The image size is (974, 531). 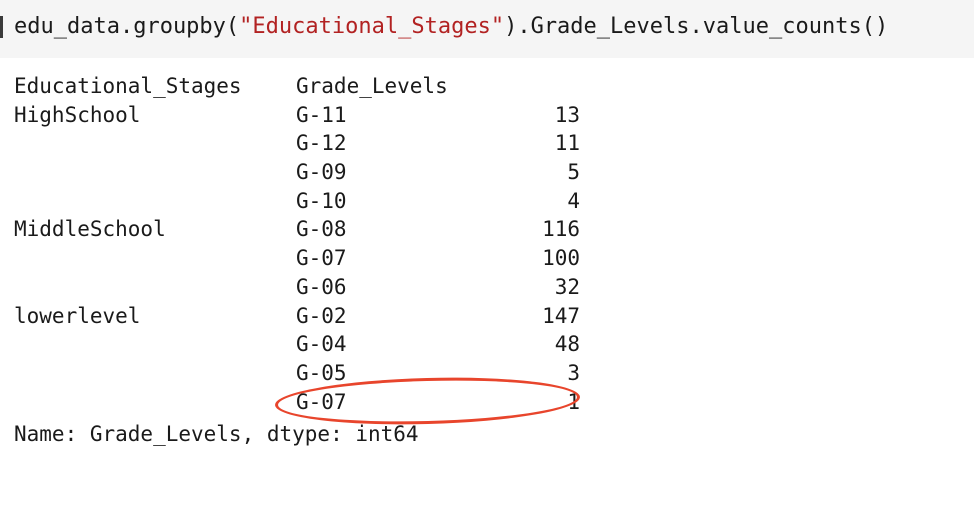 I want to click on row-count: 48, so click(x=567, y=344).